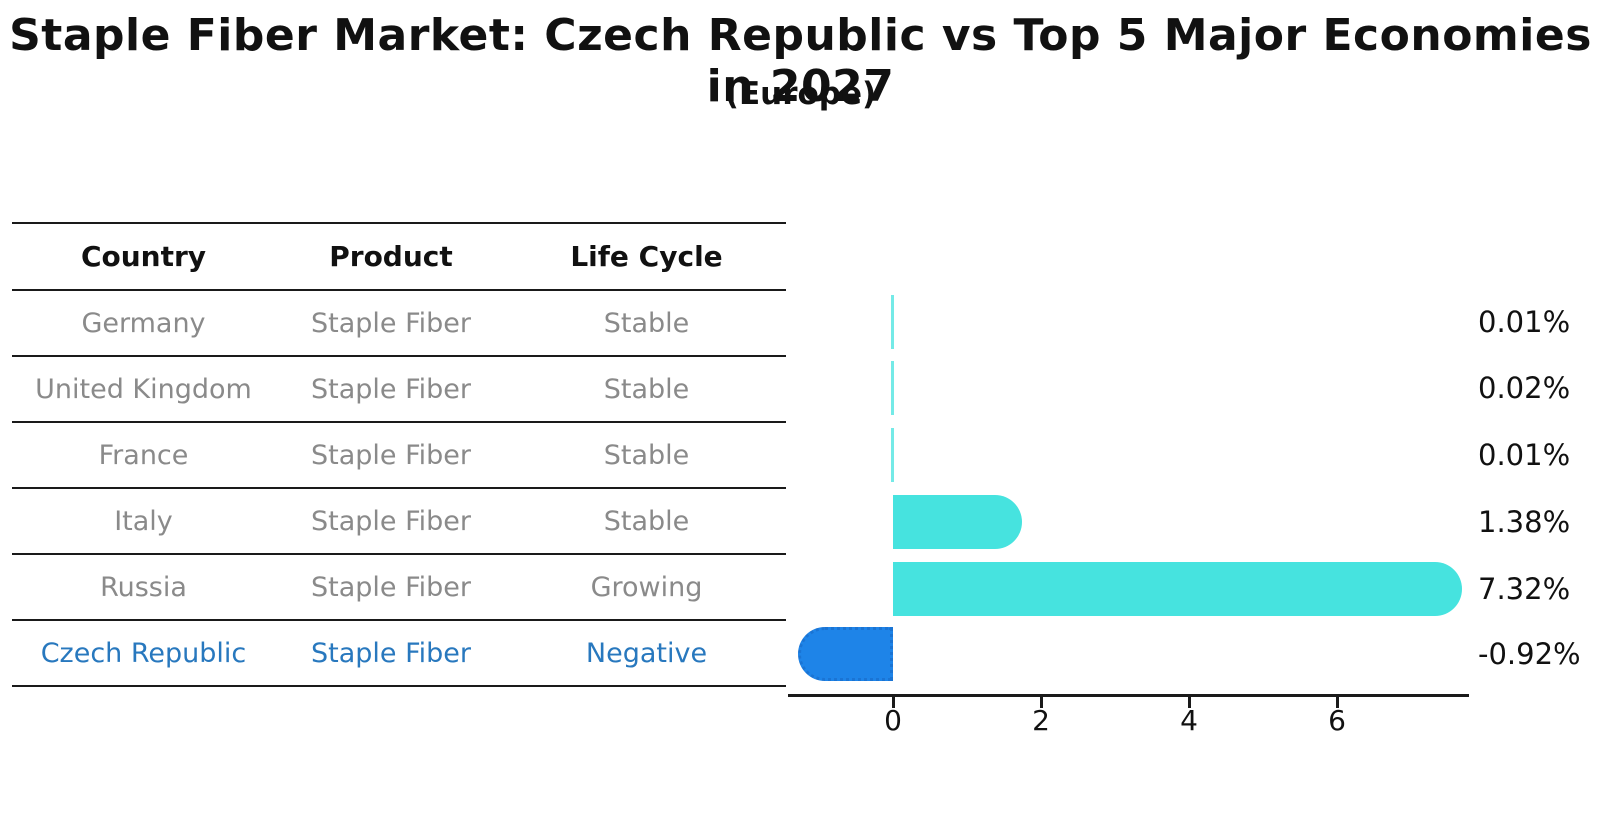  What do you see at coordinates (1128, 695) in the screenshot?
I see `x-axis-line` at bounding box center [1128, 695].